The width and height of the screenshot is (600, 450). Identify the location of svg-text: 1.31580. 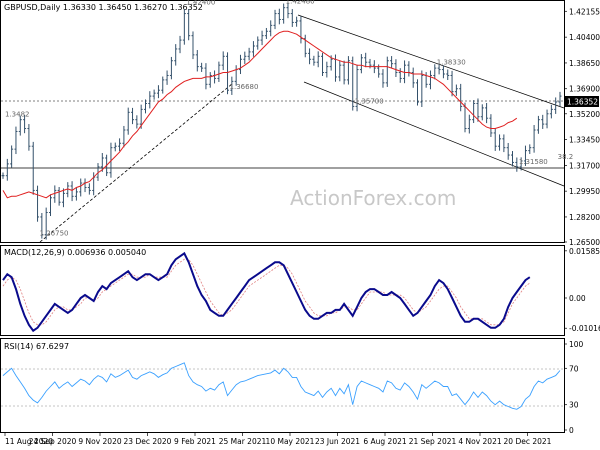
(533, 162).